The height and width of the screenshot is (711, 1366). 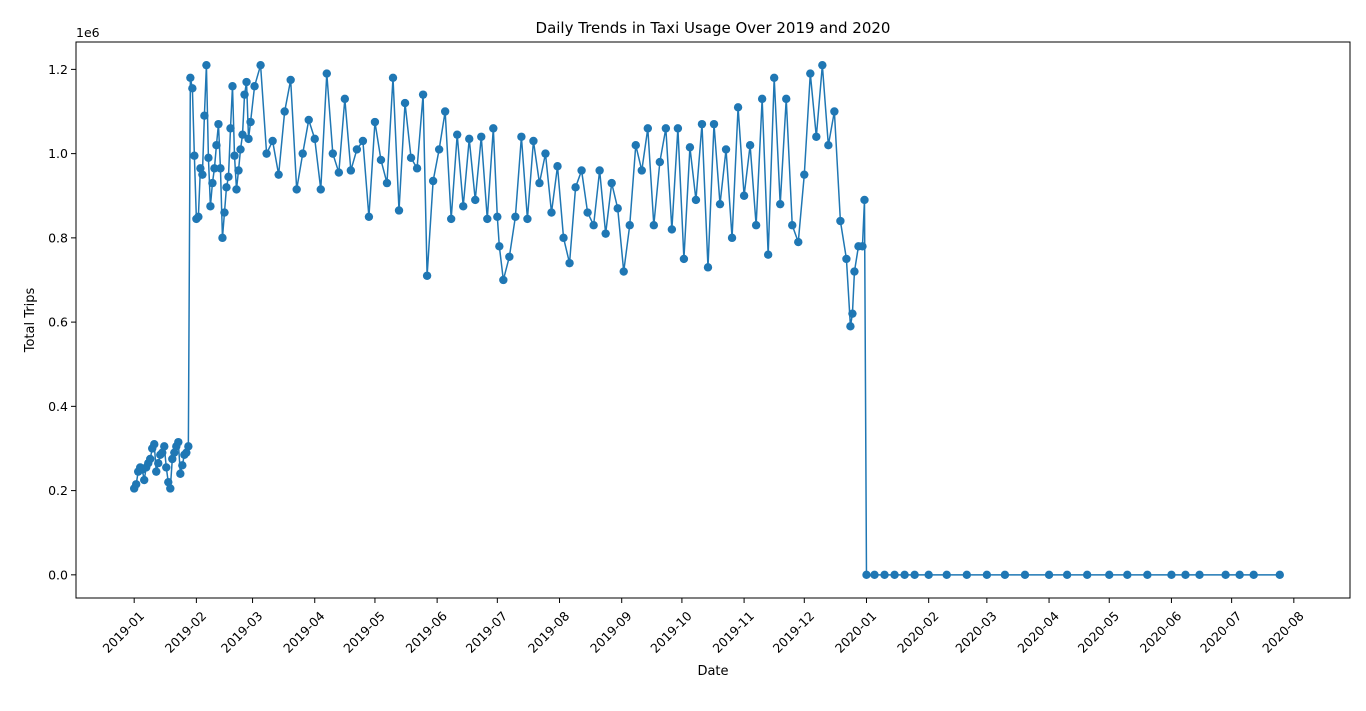 I want to click on x-tick-label: 2020-01, so click(x=856, y=632).